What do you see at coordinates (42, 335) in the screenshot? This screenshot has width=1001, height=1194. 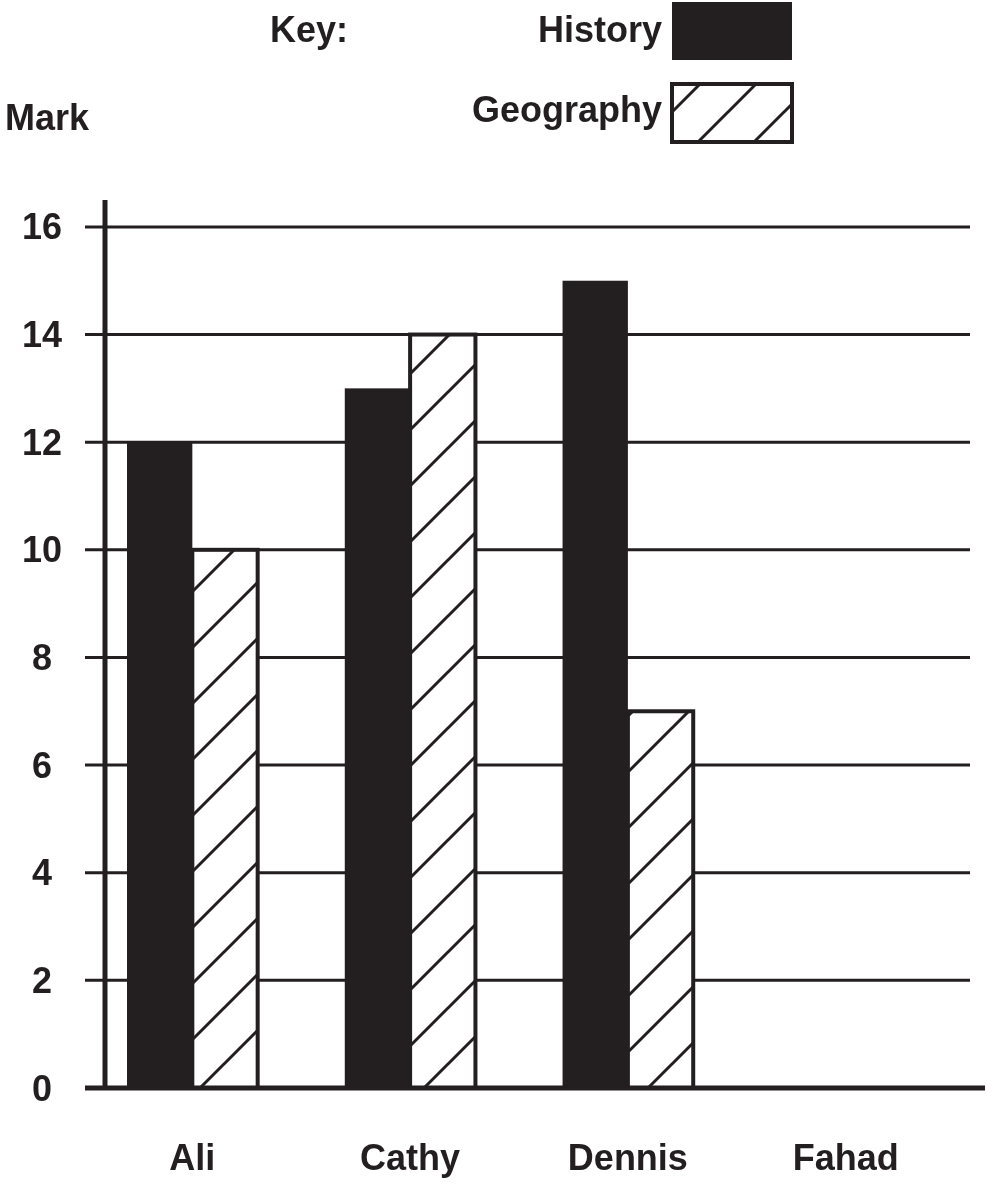 I see `y-tick-label: 14` at bounding box center [42, 335].